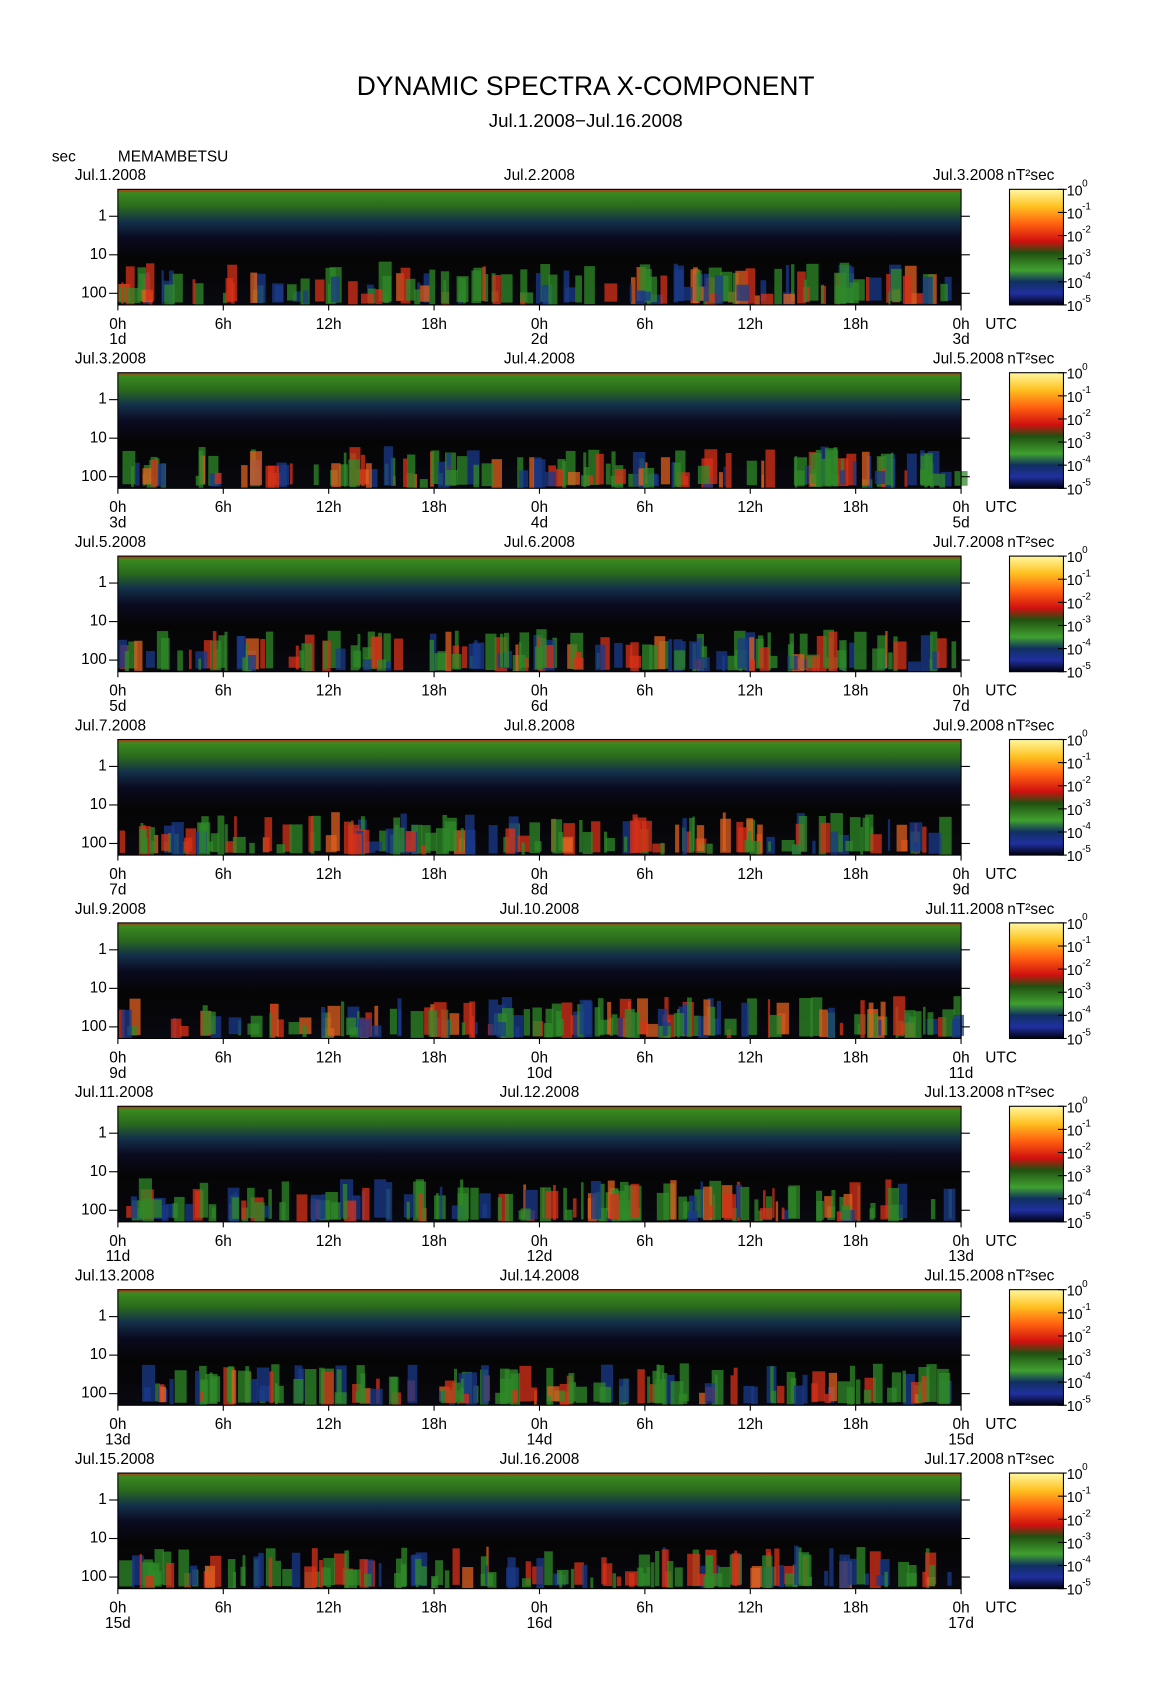  What do you see at coordinates (434, 874) in the screenshot?
I see `x-tick-label: 18h` at bounding box center [434, 874].